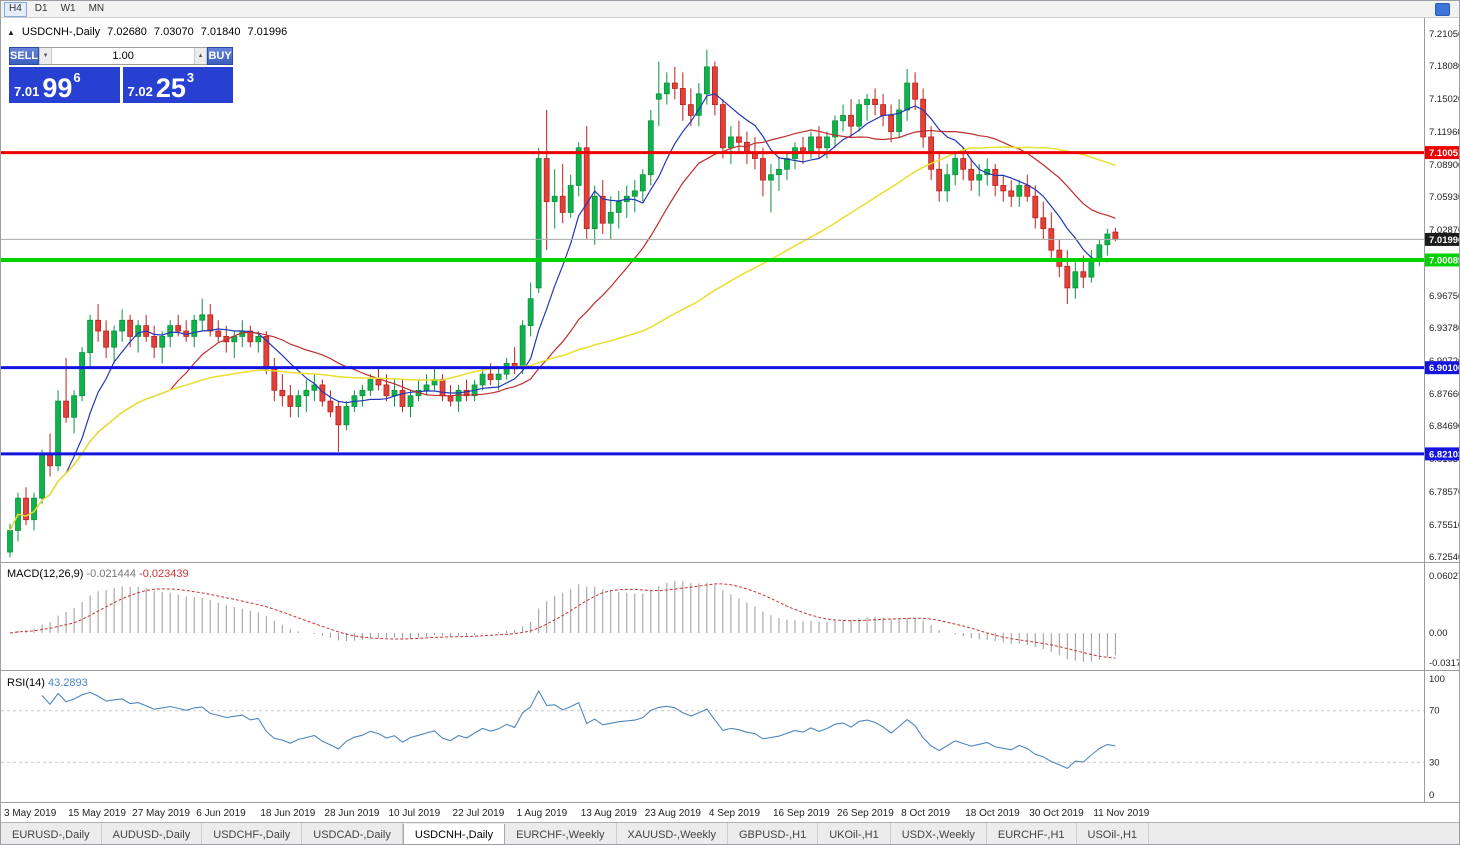 The height and width of the screenshot is (845, 1460). I want to click on chart-tab: XAUUSD-,Weekly, so click(672, 833).